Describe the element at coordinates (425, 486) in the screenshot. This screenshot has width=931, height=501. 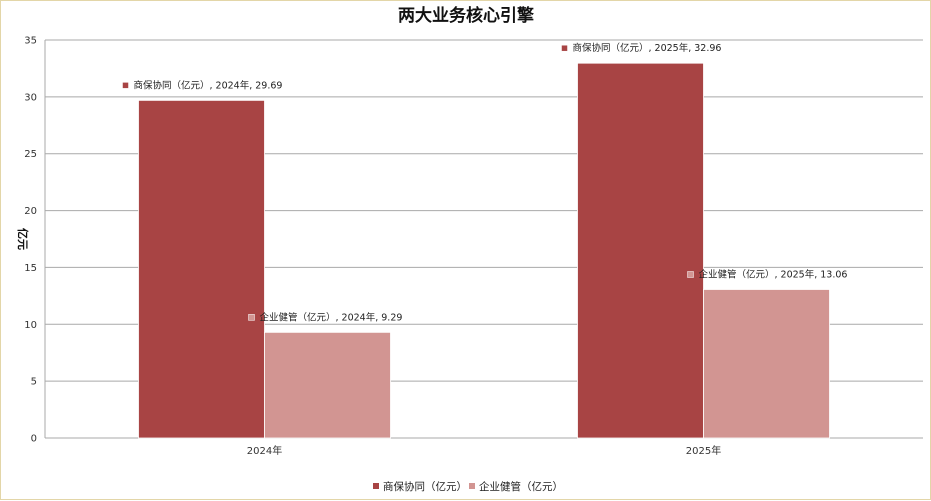
I see `legend-entry: 商保协同（亿元）` at that location.